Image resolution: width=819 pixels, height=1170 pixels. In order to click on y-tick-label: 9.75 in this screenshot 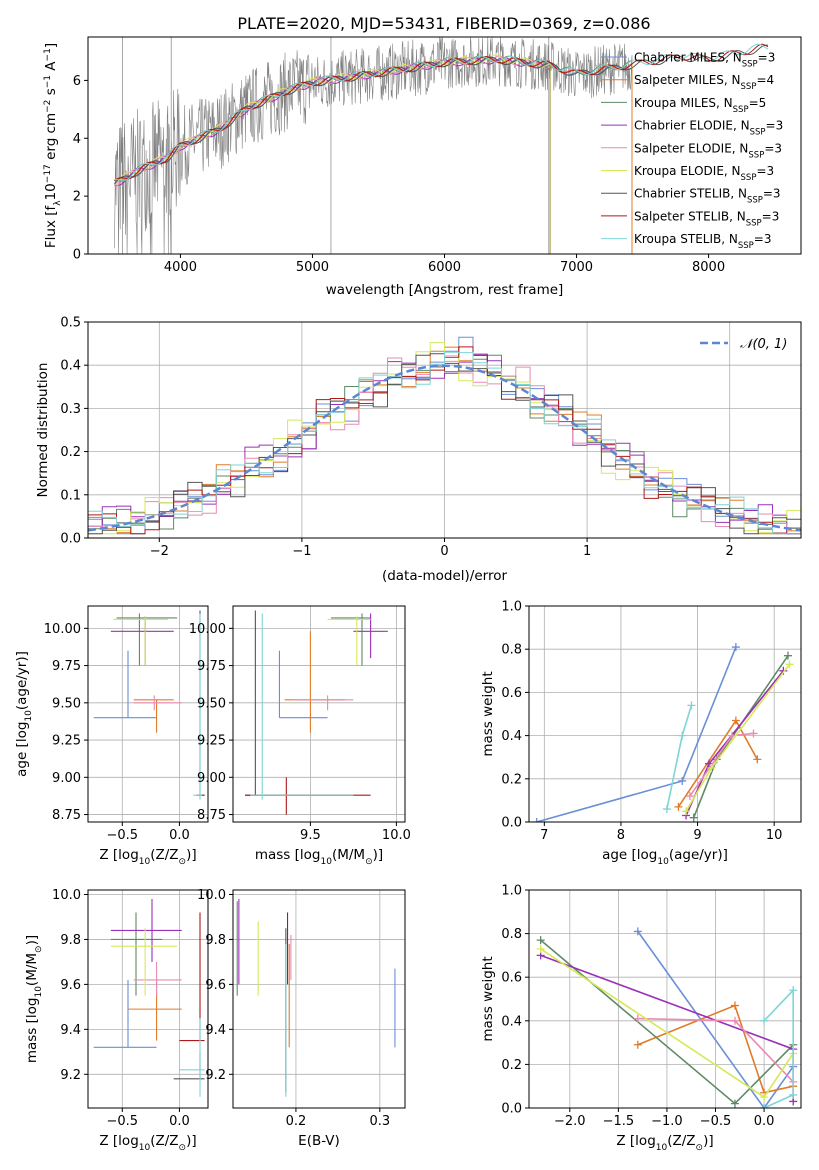, I will do `click(66, 666)`.